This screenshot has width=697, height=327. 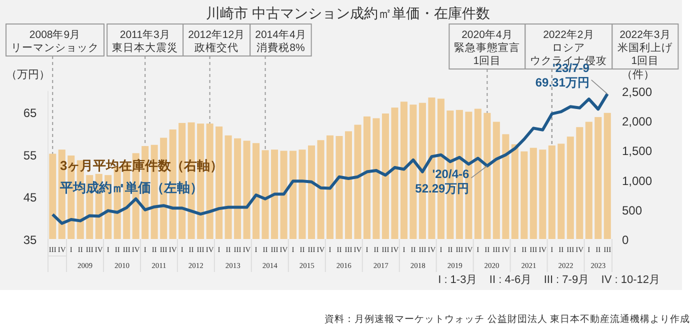 What do you see at coordinates (30, 113) in the screenshot?
I see `y-tick-label: 65` at bounding box center [30, 113].